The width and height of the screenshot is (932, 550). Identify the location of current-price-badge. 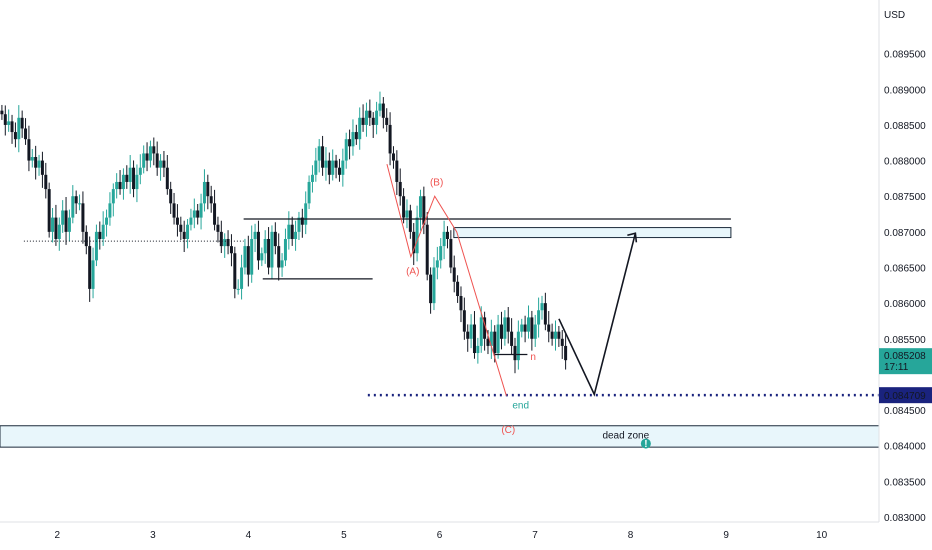
(905, 361).